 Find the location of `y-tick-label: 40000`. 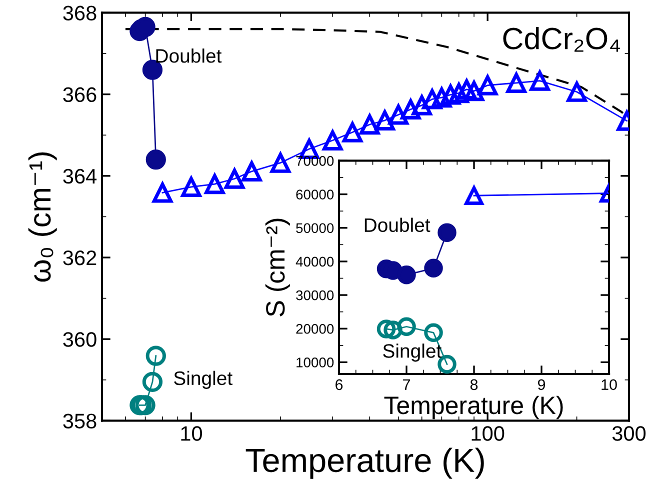

y-tick-label: 40000 is located at coordinates (315, 261).